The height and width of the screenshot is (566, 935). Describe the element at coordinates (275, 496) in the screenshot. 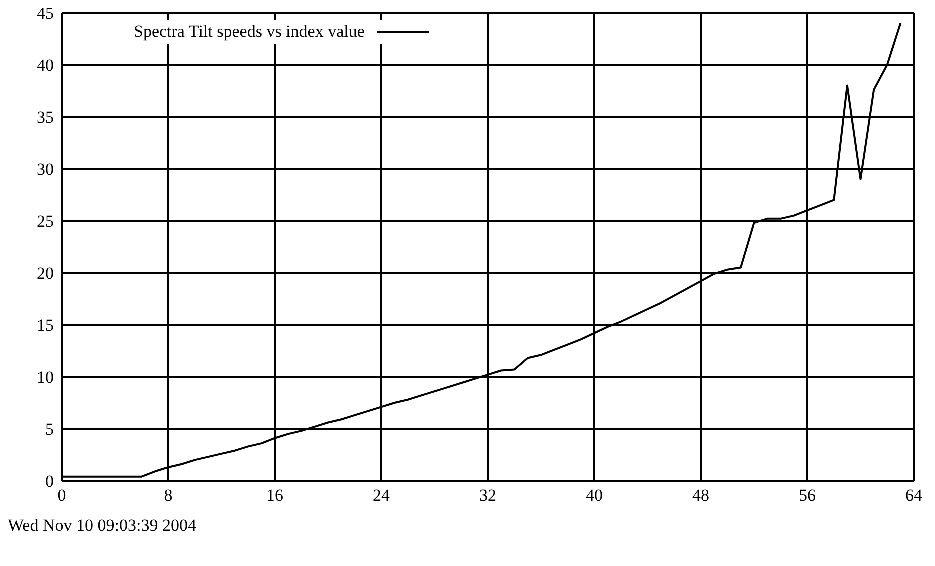

I see `x-tick-label: 16` at that location.